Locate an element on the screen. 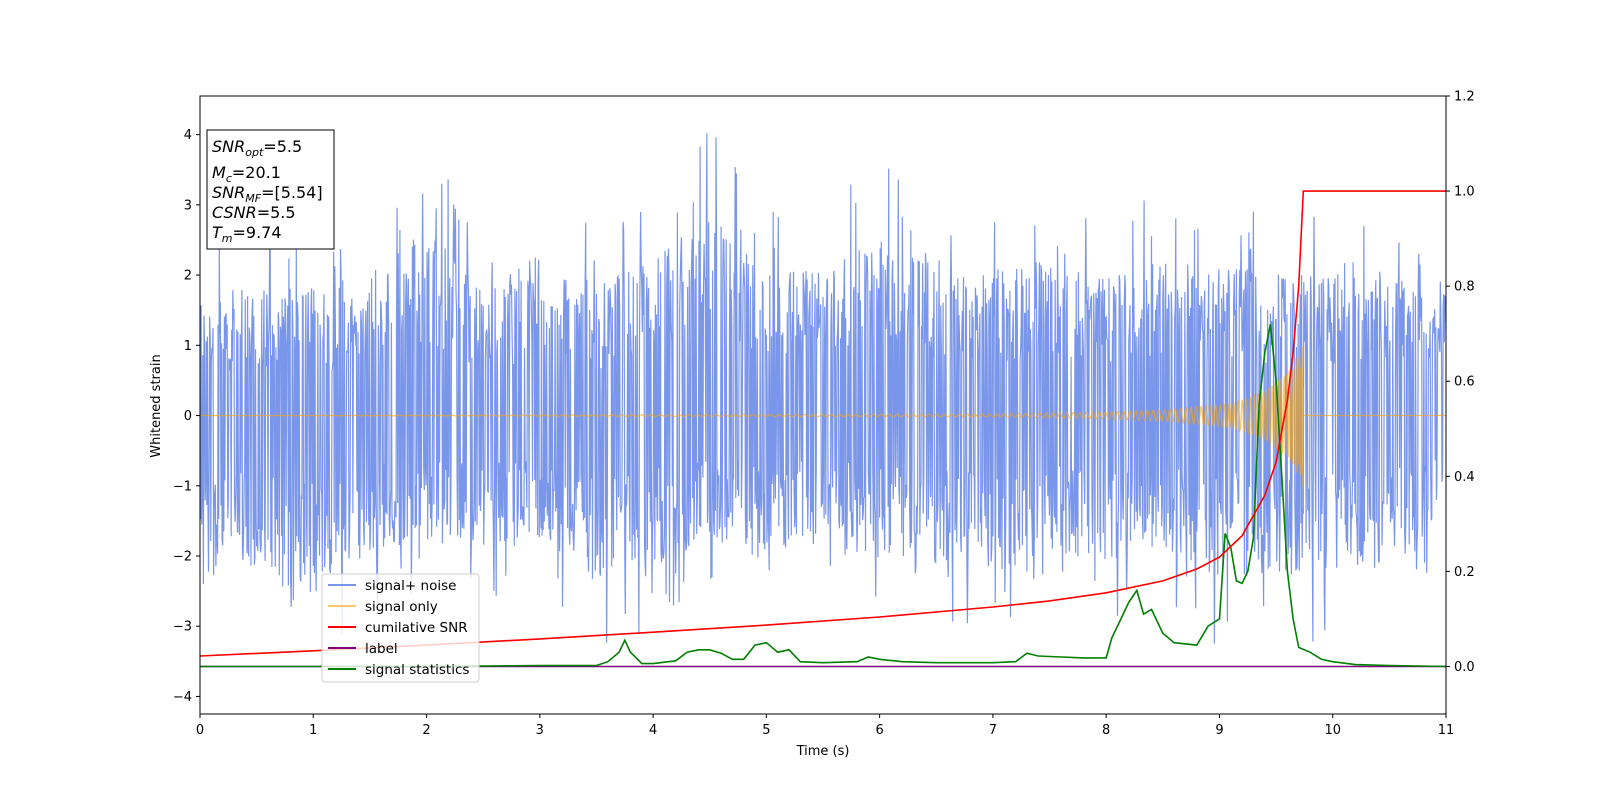 The width and height of the screenshot is (1600, 804). y-axis-ticks: −4 −3 −2 −1 0 1 2 3 4 is located at coordinates (186, 416).